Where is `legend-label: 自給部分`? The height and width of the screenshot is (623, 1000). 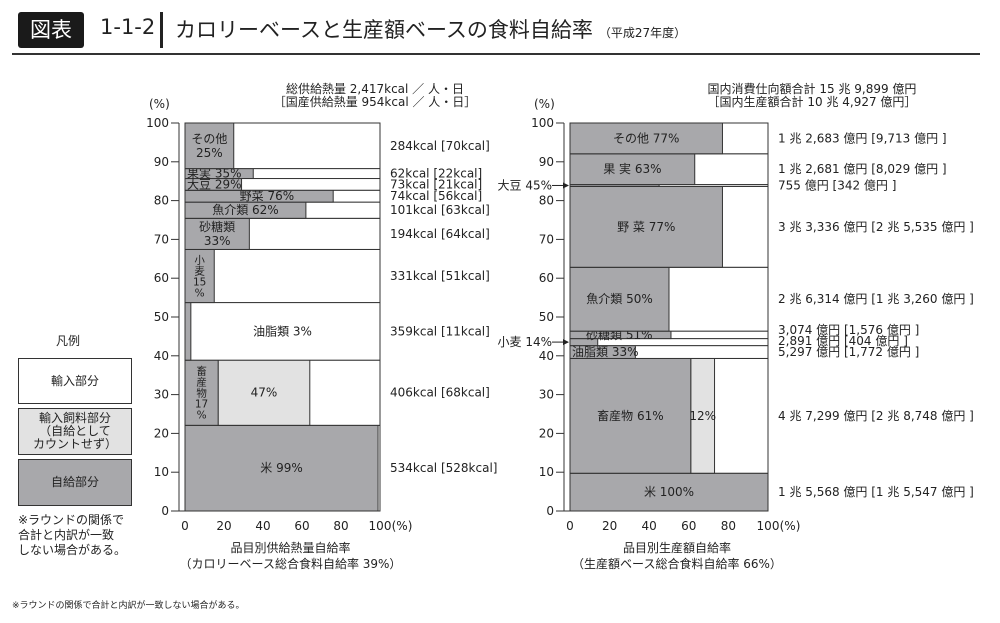 legend-label: 自給部分 is located at coordinates (74, 482).